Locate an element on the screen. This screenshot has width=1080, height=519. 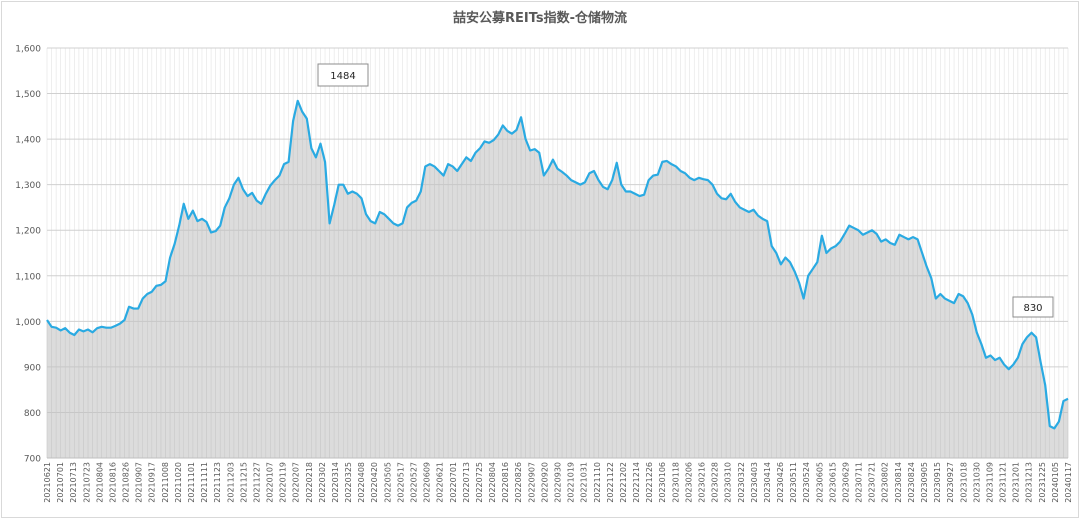
annotation-830: 830 is located at coordinates (1033, 307).